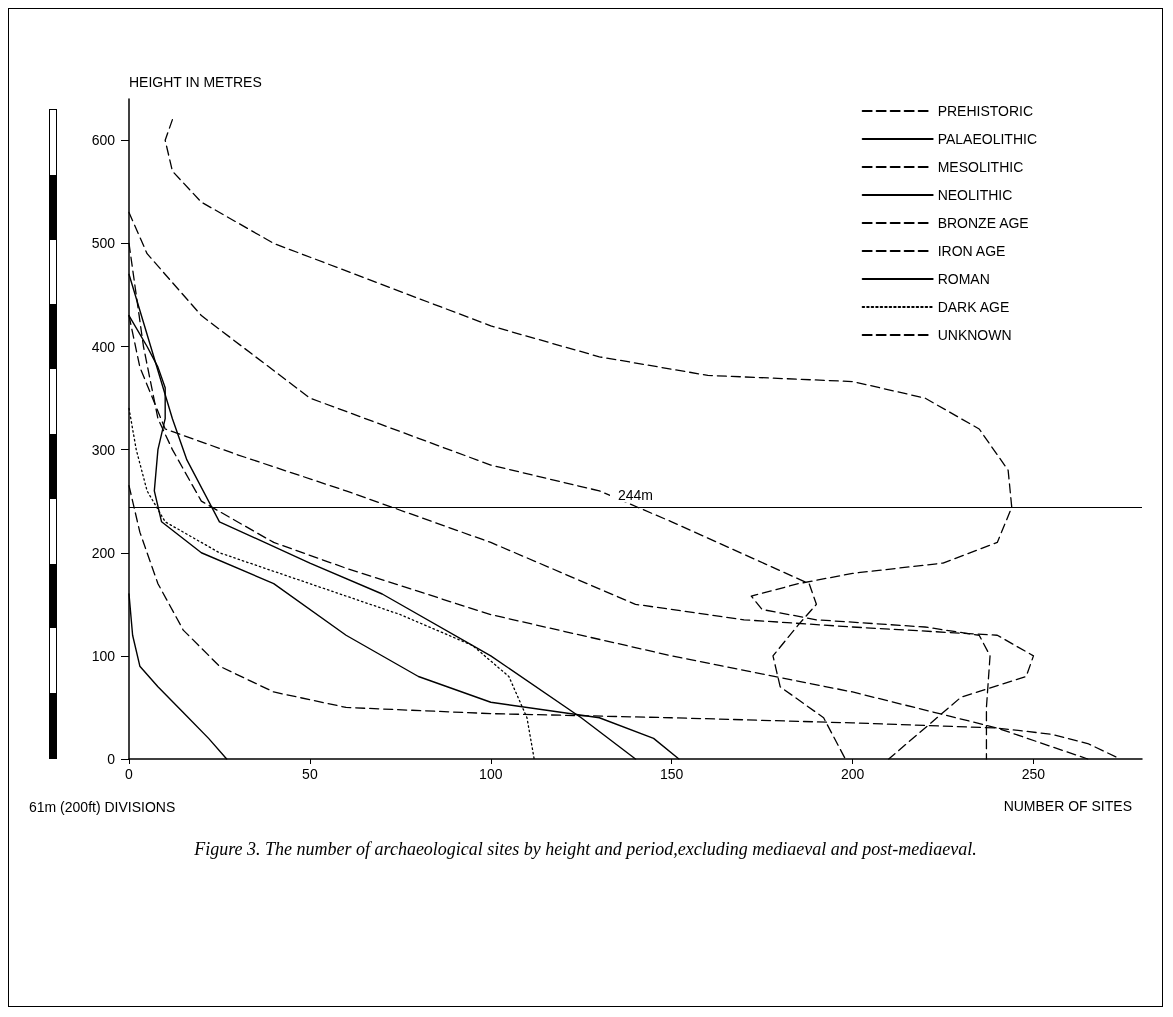 The height and width of the screenshot is (1017, 1173). I want to click on x-tick-label: 100, so click(491, 774).